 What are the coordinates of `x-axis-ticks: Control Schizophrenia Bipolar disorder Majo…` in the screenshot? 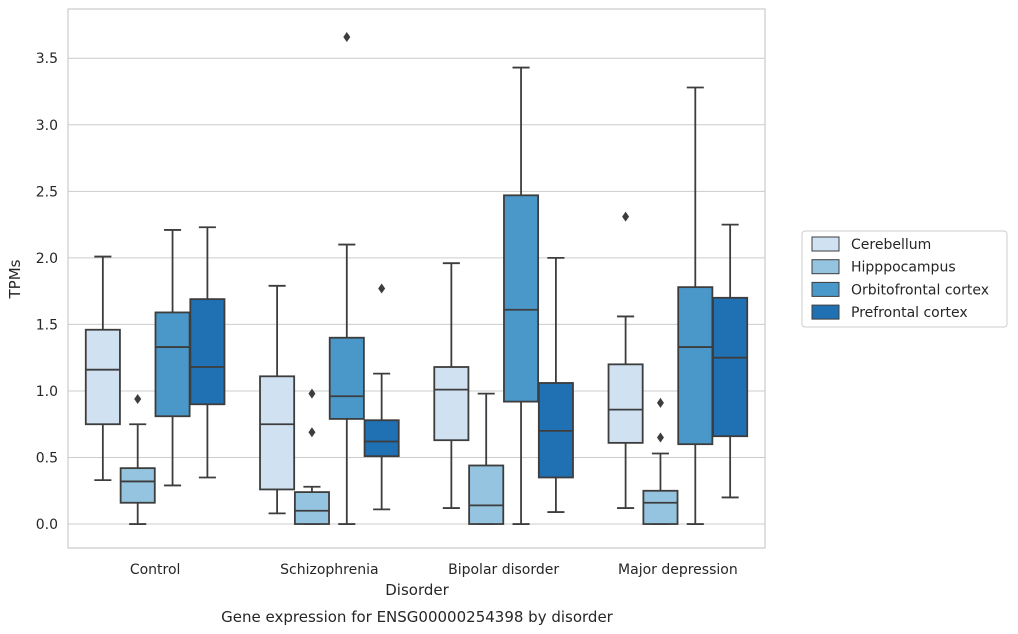 It's located at (434, 570).